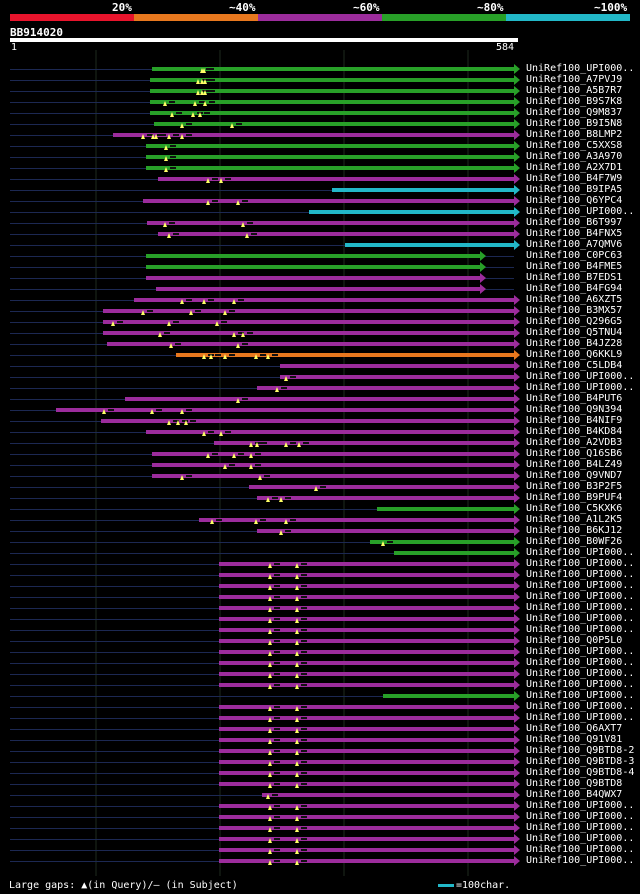  What do you see at coordinates (580, 761) in the screenshot?
I see `hit-name-link: UniRef100_Q9BTD8-3` at bounding box center [580, 761].